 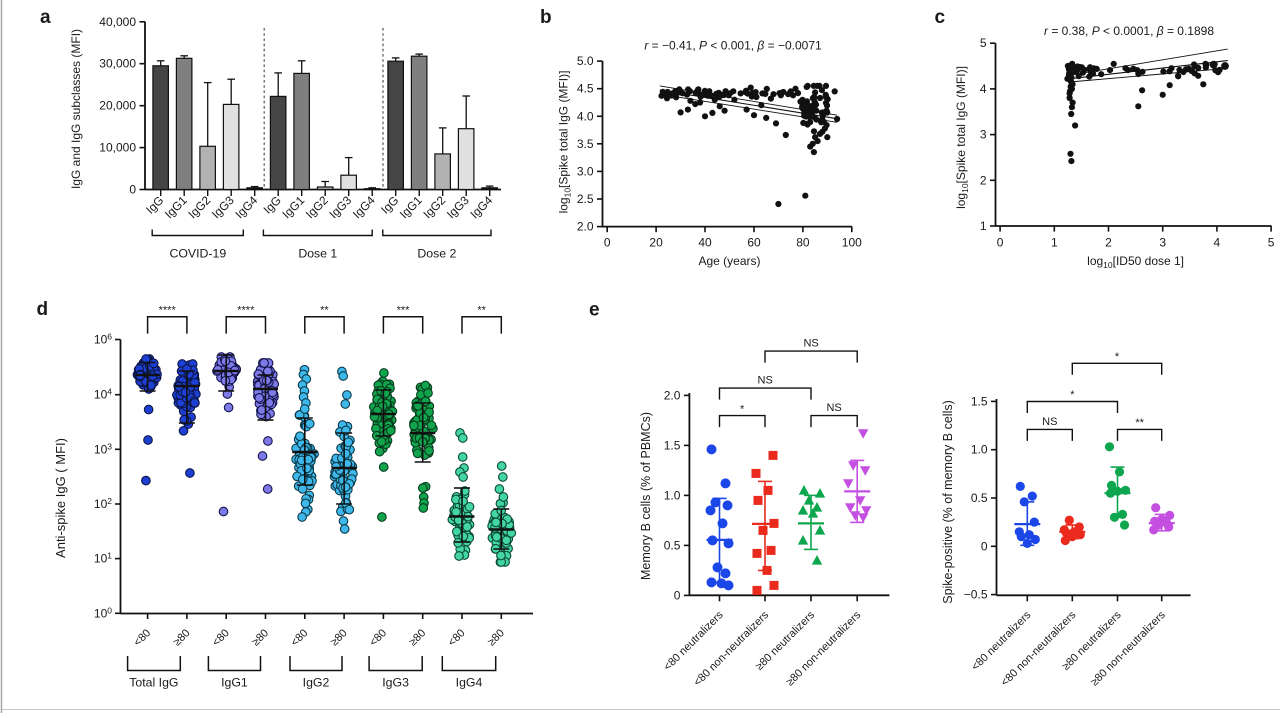 I want to click on svg-text: 80, so click(x=803, y=242).